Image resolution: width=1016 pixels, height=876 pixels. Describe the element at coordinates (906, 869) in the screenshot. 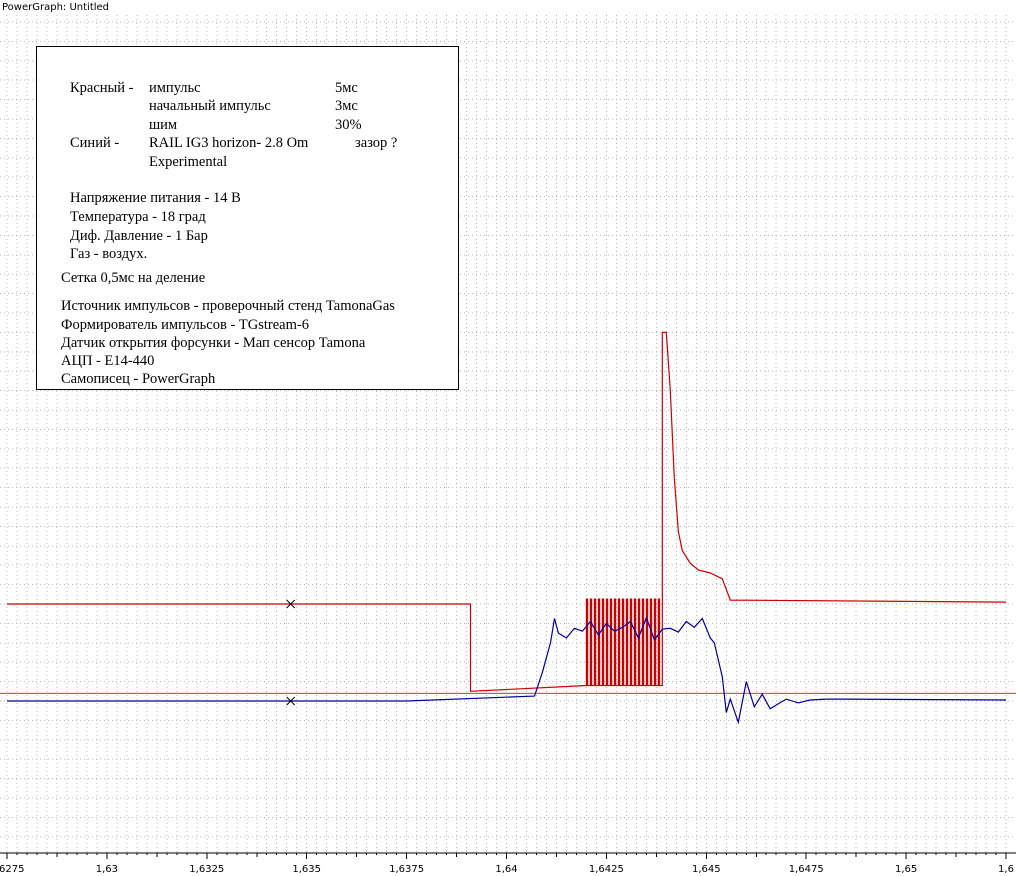

I see `x-tick-label: 1,65` at that location.